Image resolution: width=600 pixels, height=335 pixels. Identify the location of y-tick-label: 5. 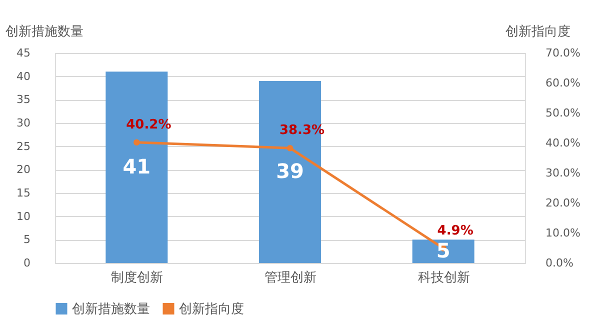
(27, 239).